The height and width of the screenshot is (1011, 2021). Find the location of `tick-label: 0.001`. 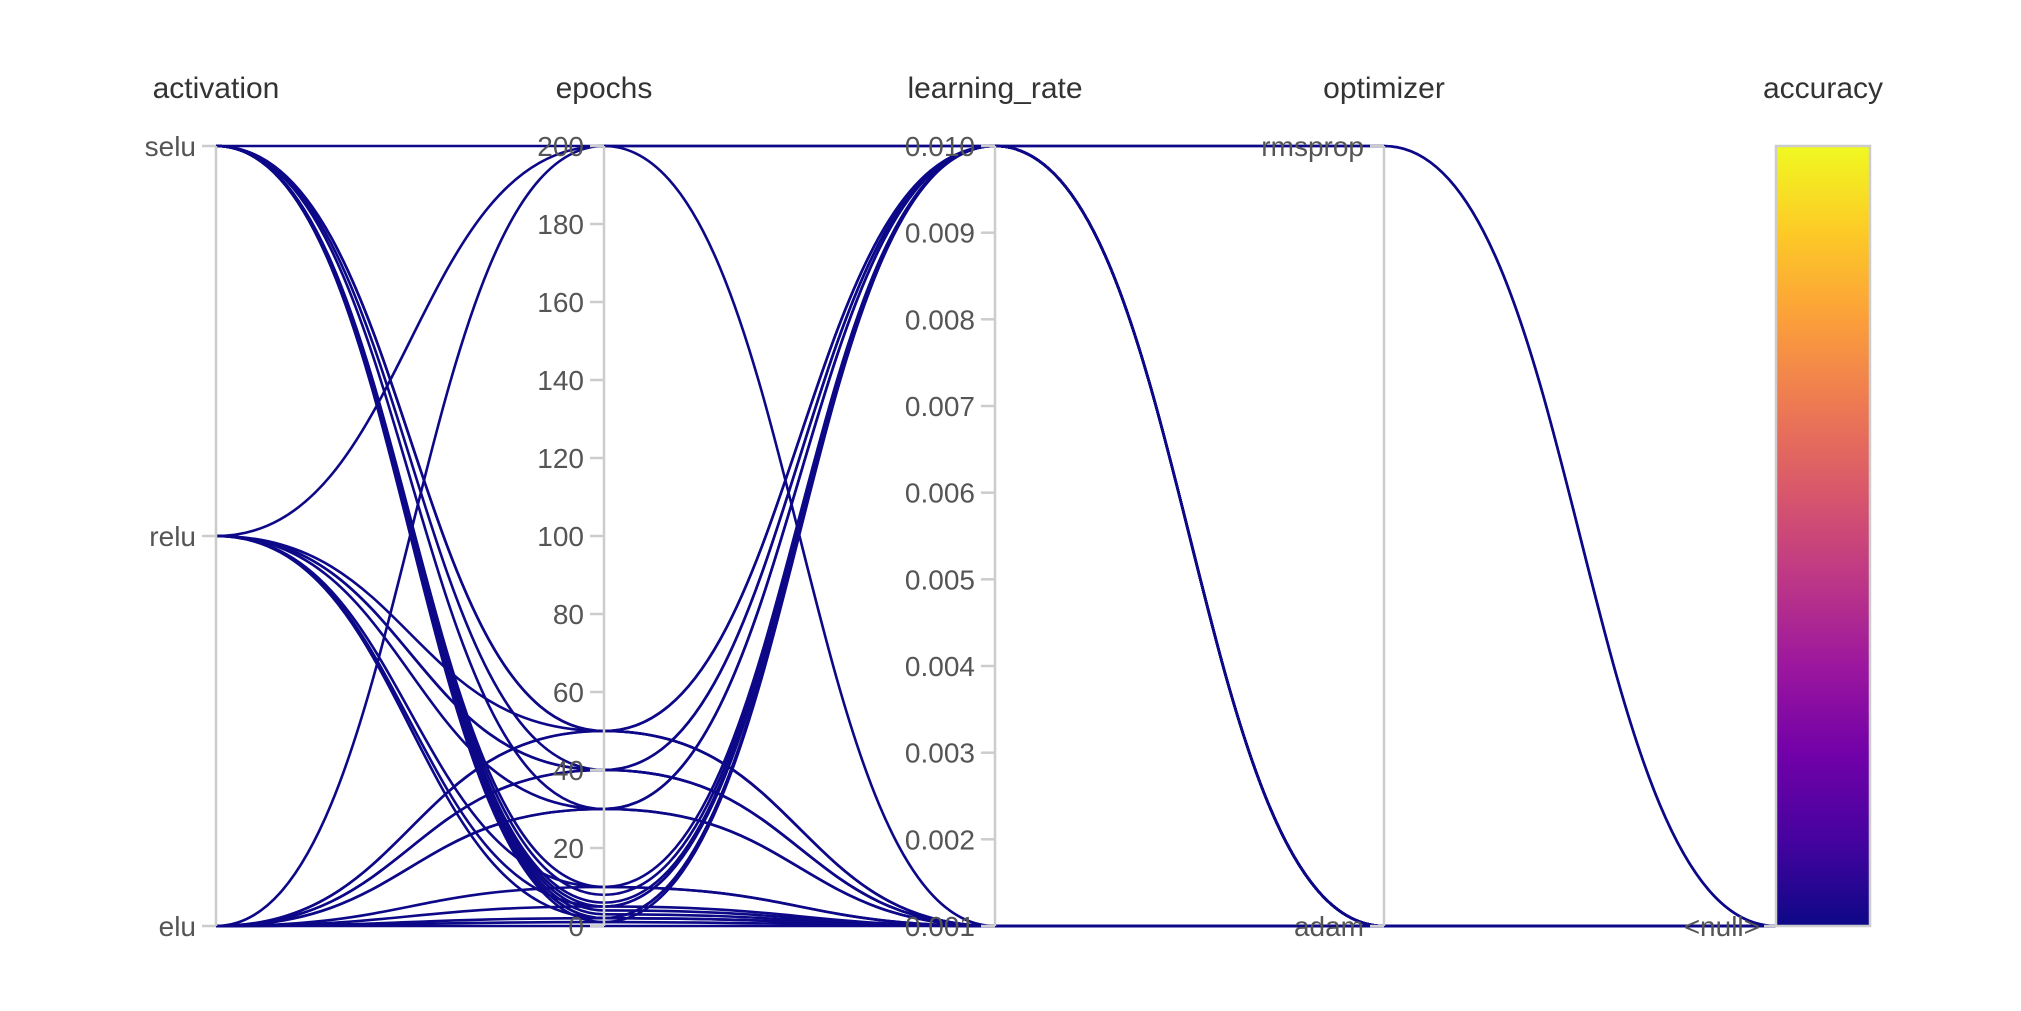

tick-label: 0.001 is located at coordinates (940, 926).